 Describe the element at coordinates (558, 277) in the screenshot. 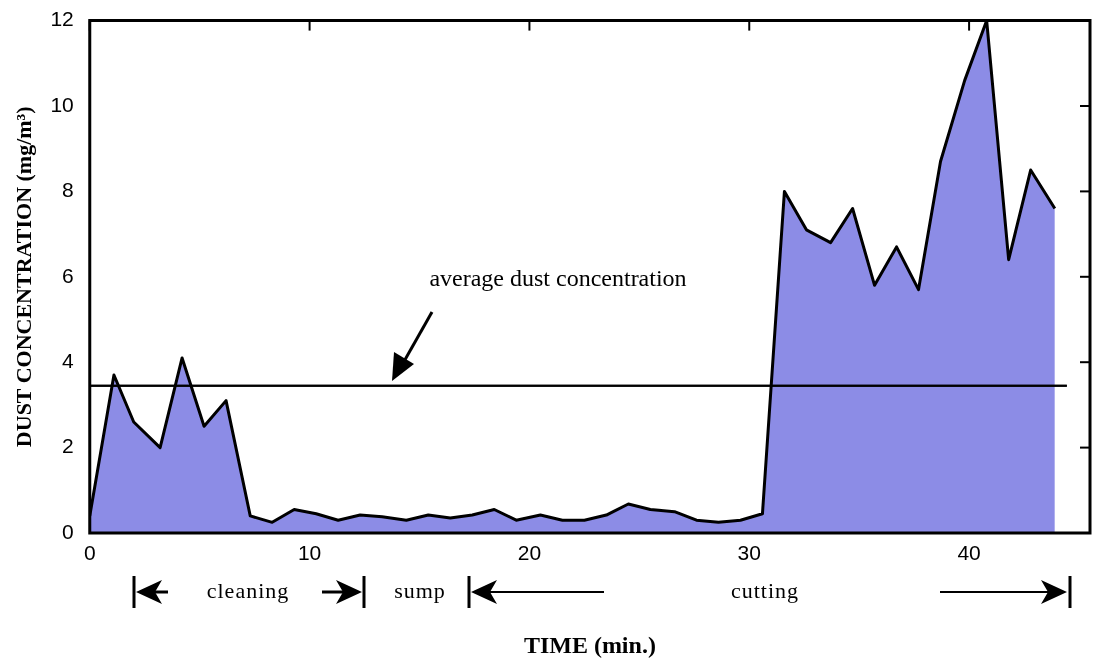

I see `ref-line-label: average dust concentration` at that location.